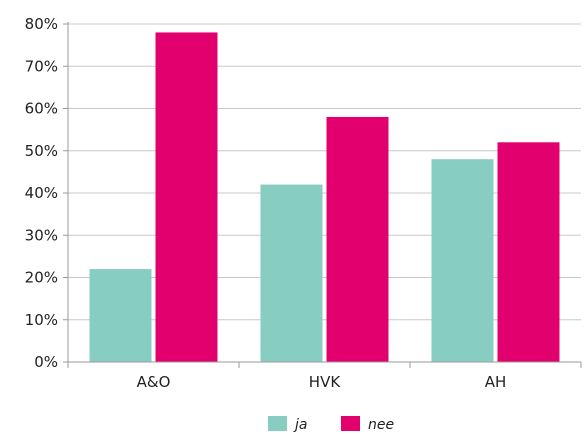  Describe the element at coordinates (41, 109) in the screenshot. I see `y-tick-label: 60%` at that location.